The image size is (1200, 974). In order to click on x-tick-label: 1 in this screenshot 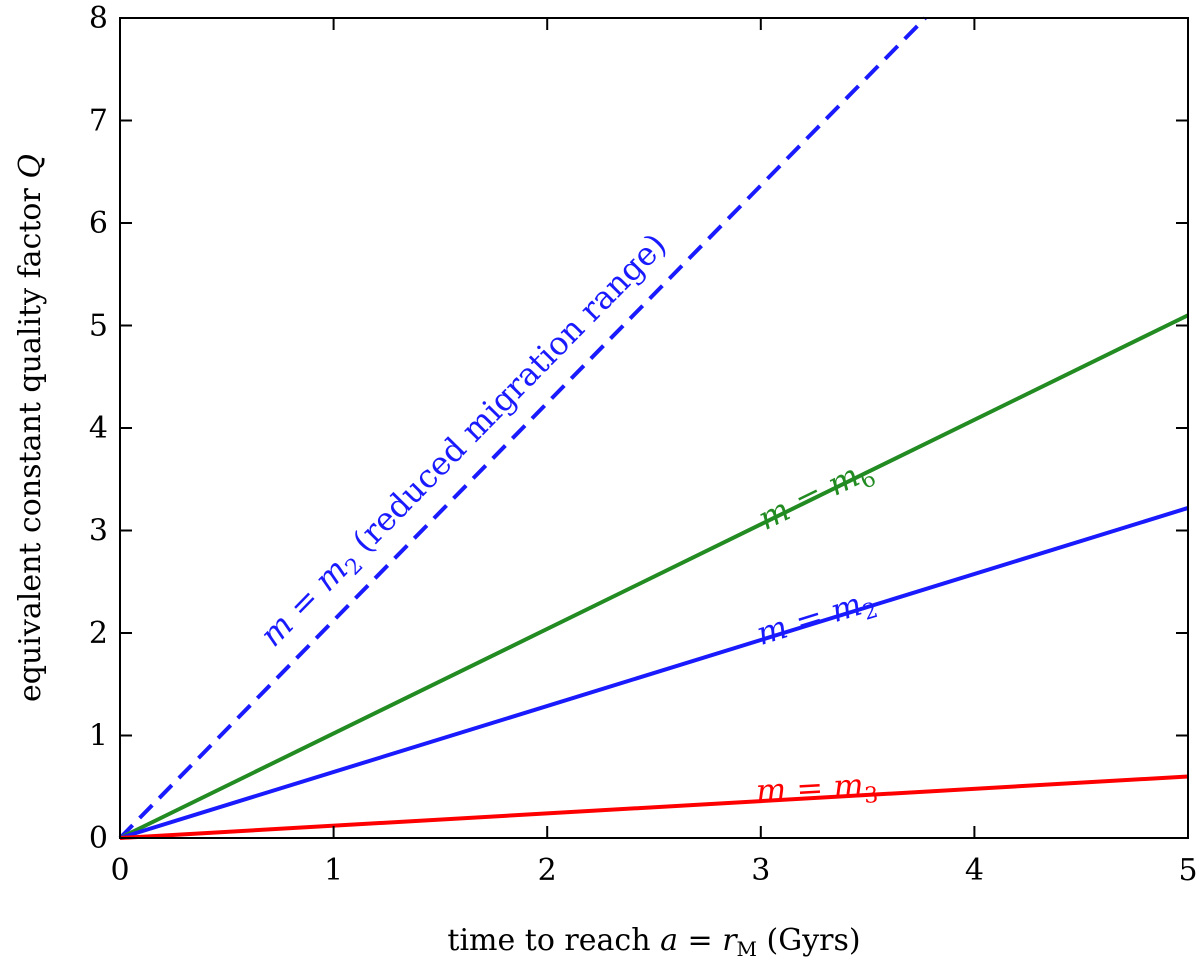, I will do `click(333, 870)`.